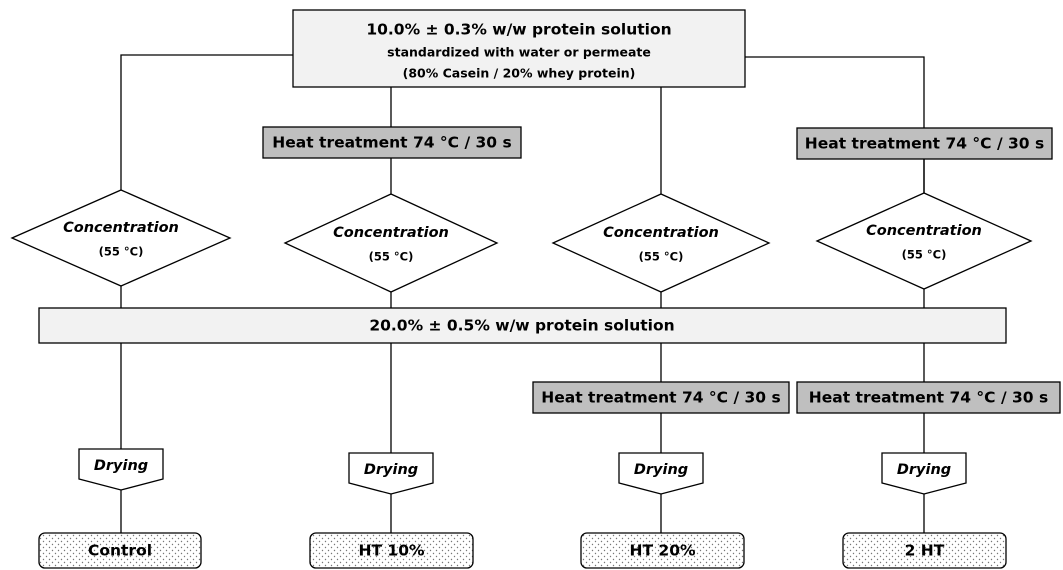  I want to click on top-line: standardized with water or permeate, so click(519, 52).